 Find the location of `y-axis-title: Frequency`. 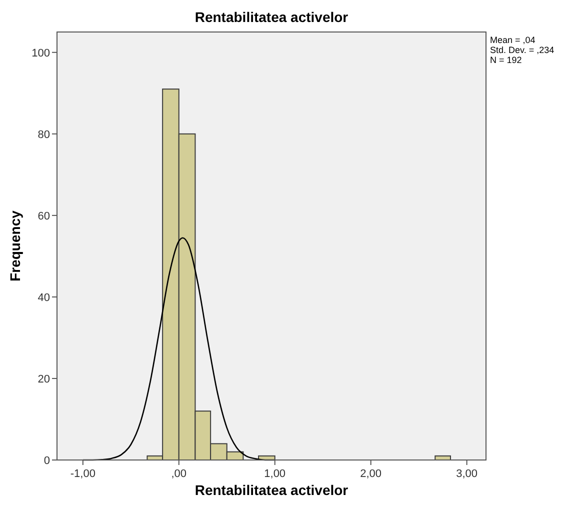

y-axis-title: Frequency is located at coordinates (15, 246).